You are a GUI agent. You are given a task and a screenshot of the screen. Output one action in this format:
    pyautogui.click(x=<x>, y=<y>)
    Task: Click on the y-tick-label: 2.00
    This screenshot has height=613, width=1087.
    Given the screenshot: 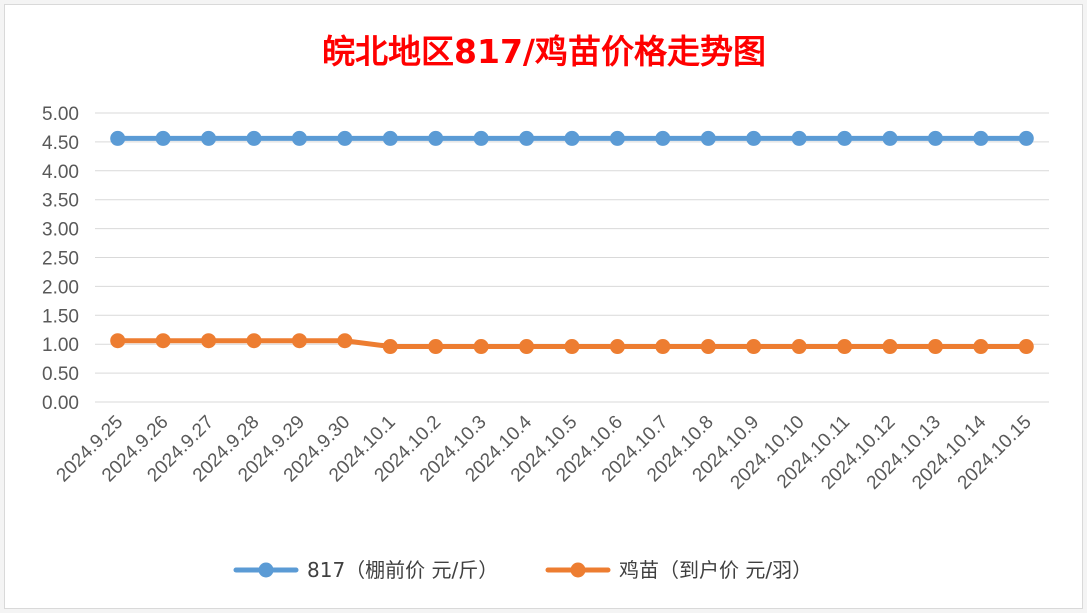 What is the action you would take?
    pyautogui.click(x=60, y=287)
    